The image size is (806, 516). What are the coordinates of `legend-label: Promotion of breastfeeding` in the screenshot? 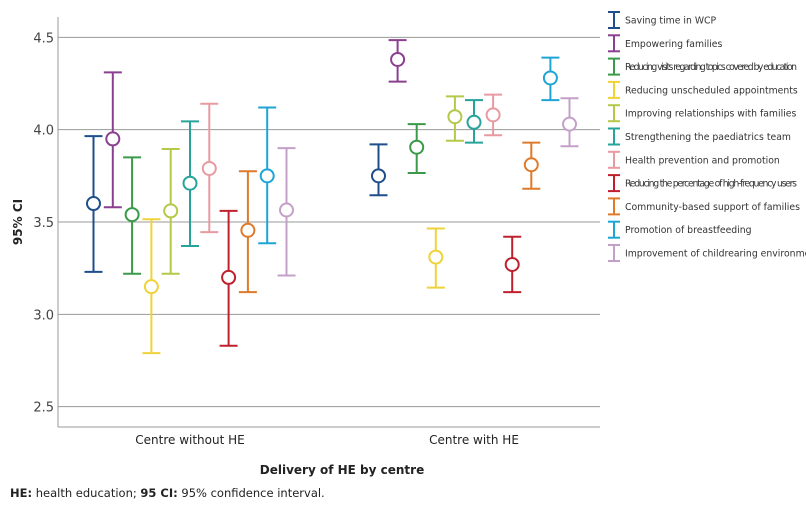 It's located at (688, 230).